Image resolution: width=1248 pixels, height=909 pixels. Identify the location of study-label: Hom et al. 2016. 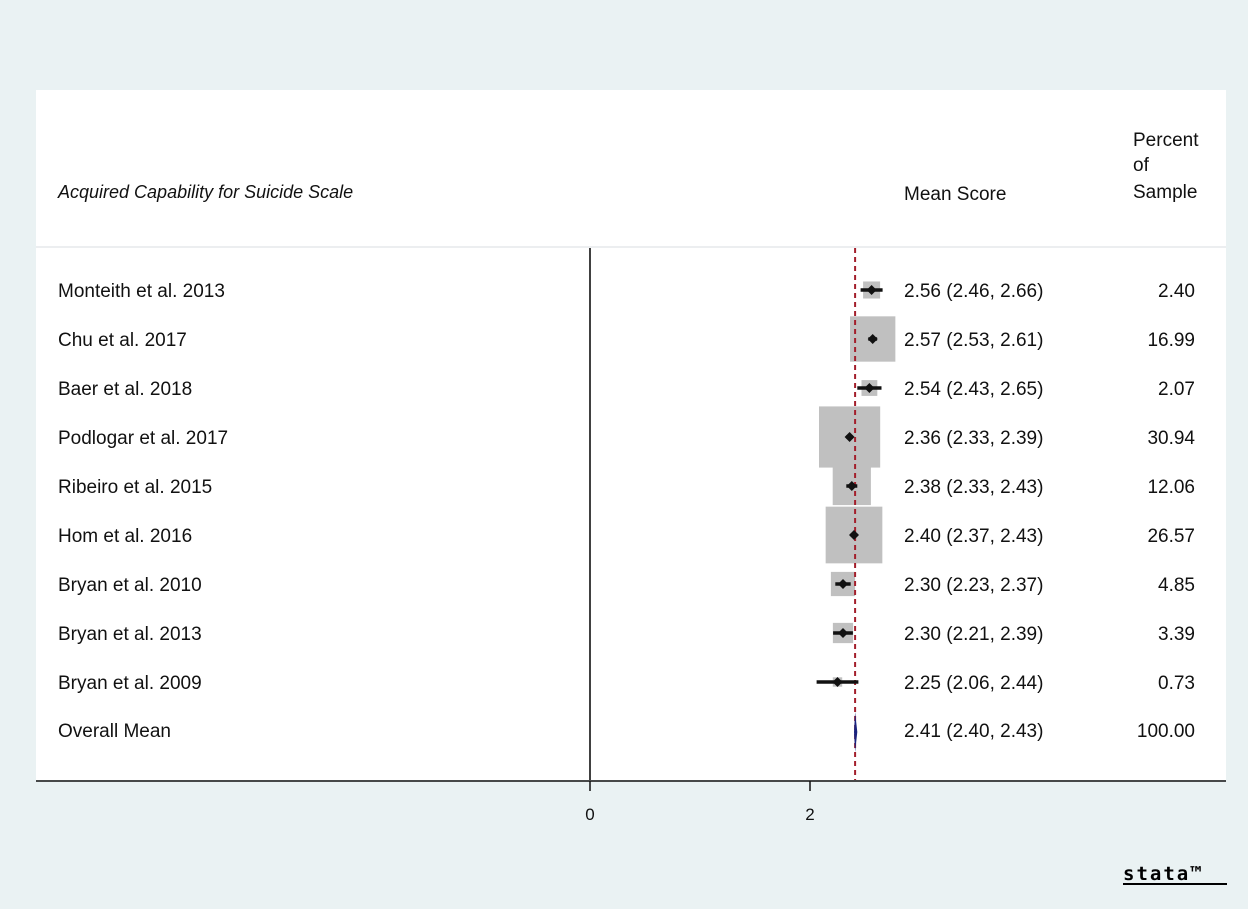
(125, 536).